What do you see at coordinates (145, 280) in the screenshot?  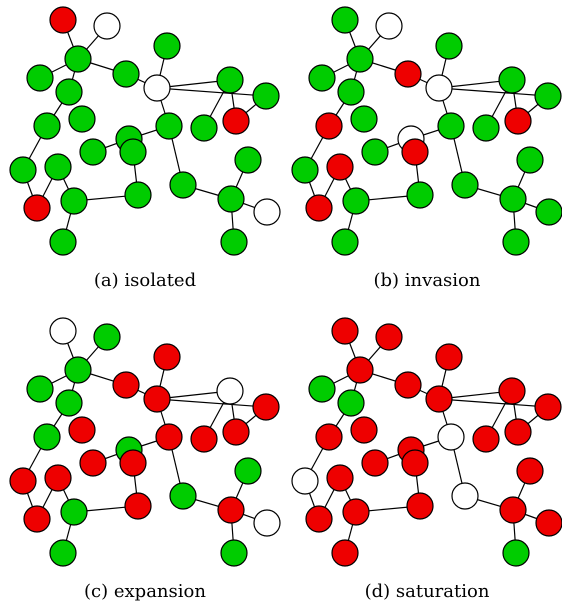 I see `caption-isolated: (a) isolated` at bounding box center [145, 280].